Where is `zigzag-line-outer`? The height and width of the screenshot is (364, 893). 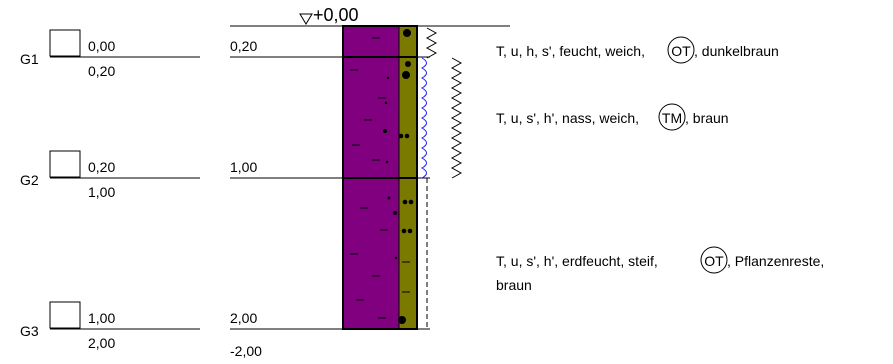 zigzag-line-outer is located at coordinates (456, 118).